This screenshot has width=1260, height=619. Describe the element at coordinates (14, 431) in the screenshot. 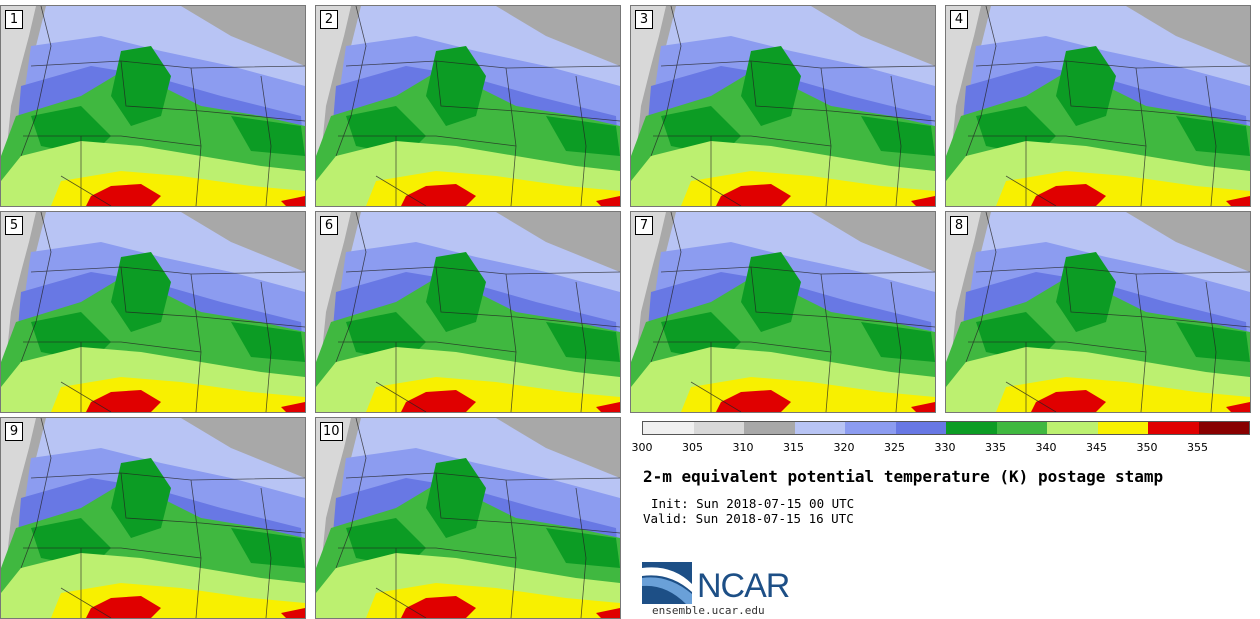

I see `stamp-number: 9` at that location.